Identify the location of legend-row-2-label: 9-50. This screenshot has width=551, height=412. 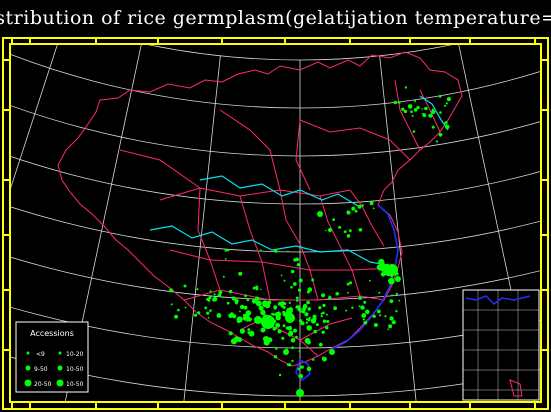
(41, 369).